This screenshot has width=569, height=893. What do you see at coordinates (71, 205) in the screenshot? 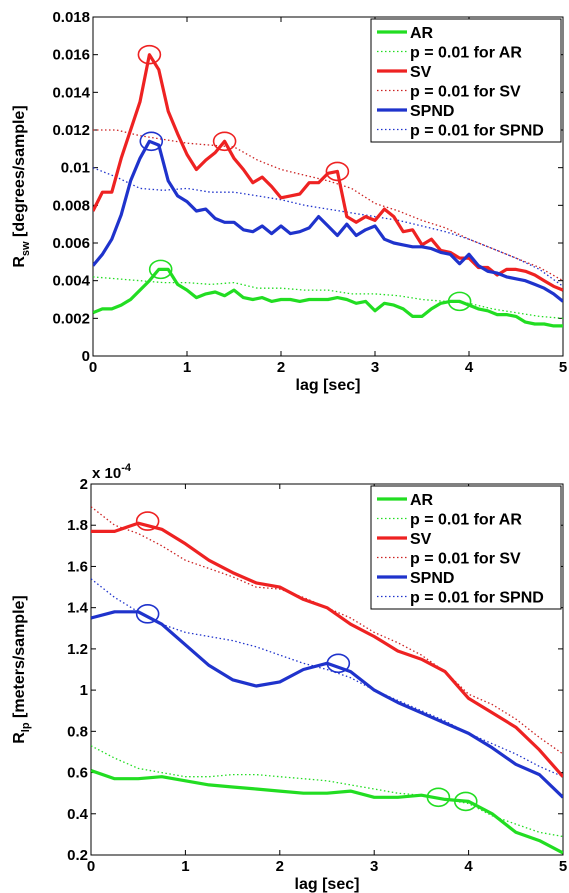
I see `y-tick-label: 0.008` at bounding box center [71, 205].